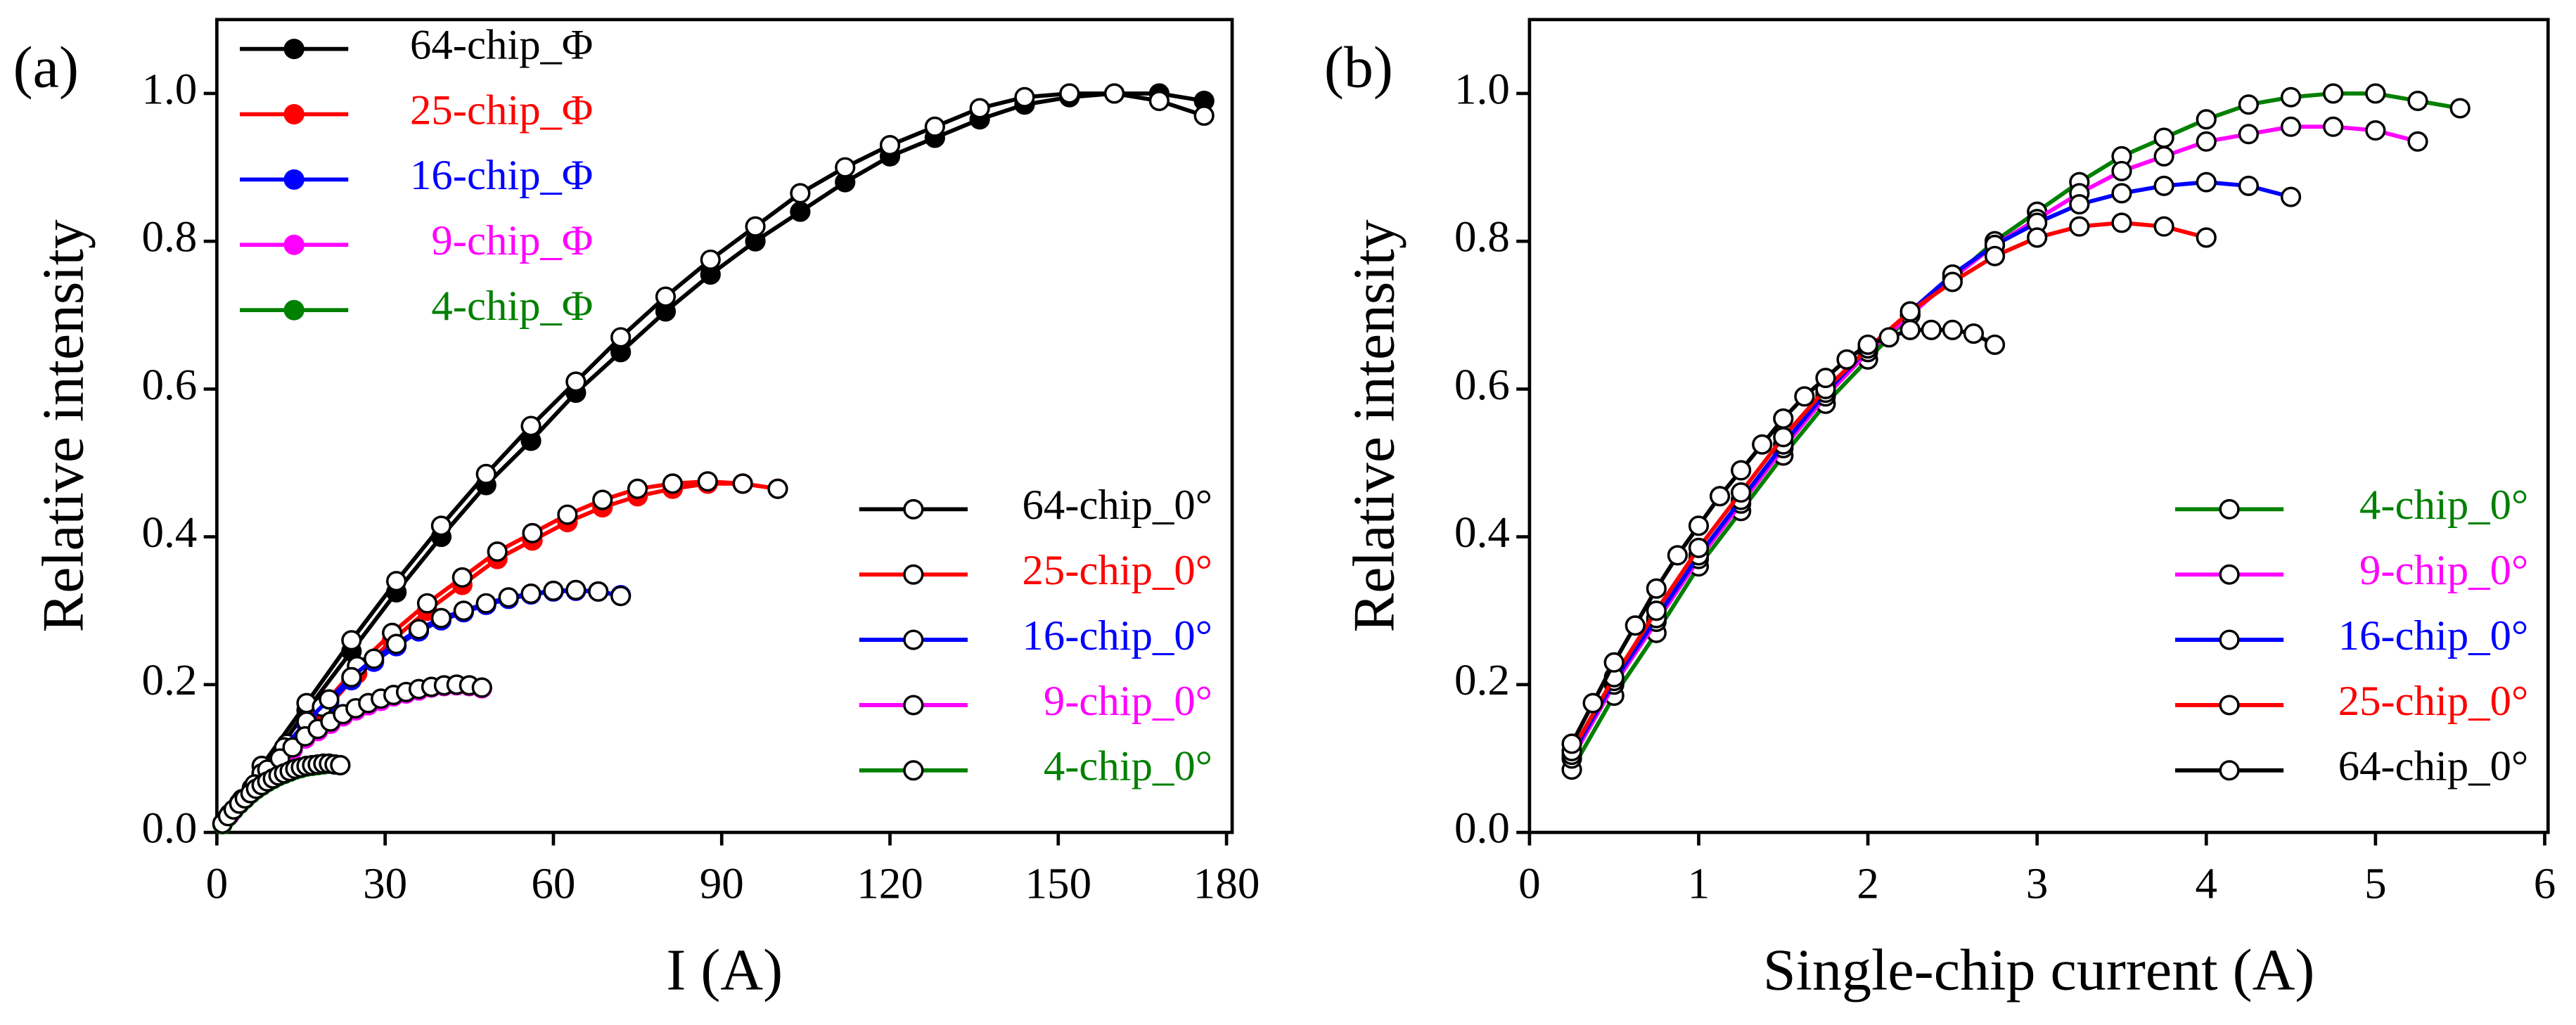  I want to click on legend-label: 16-chip_0°, so click(2433, 635).